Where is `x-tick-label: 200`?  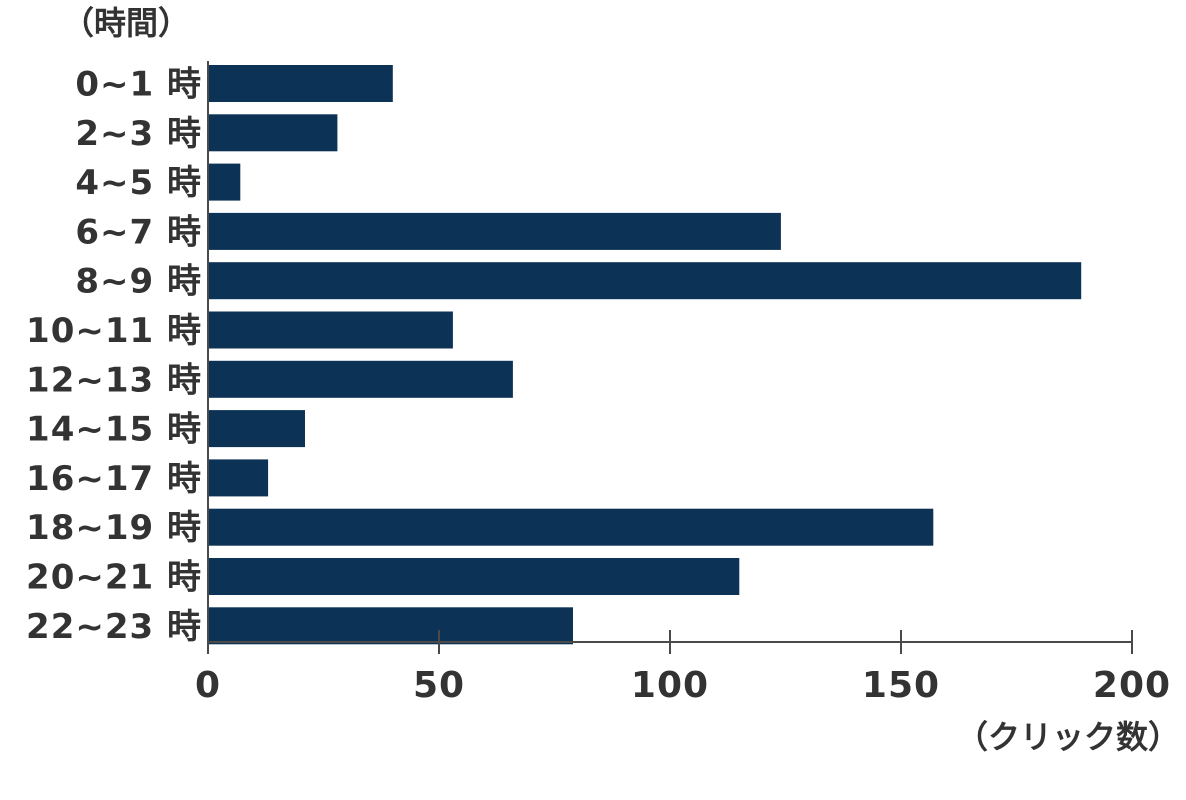
x-tick-label: 200 is located at coordinates (1132, 685).